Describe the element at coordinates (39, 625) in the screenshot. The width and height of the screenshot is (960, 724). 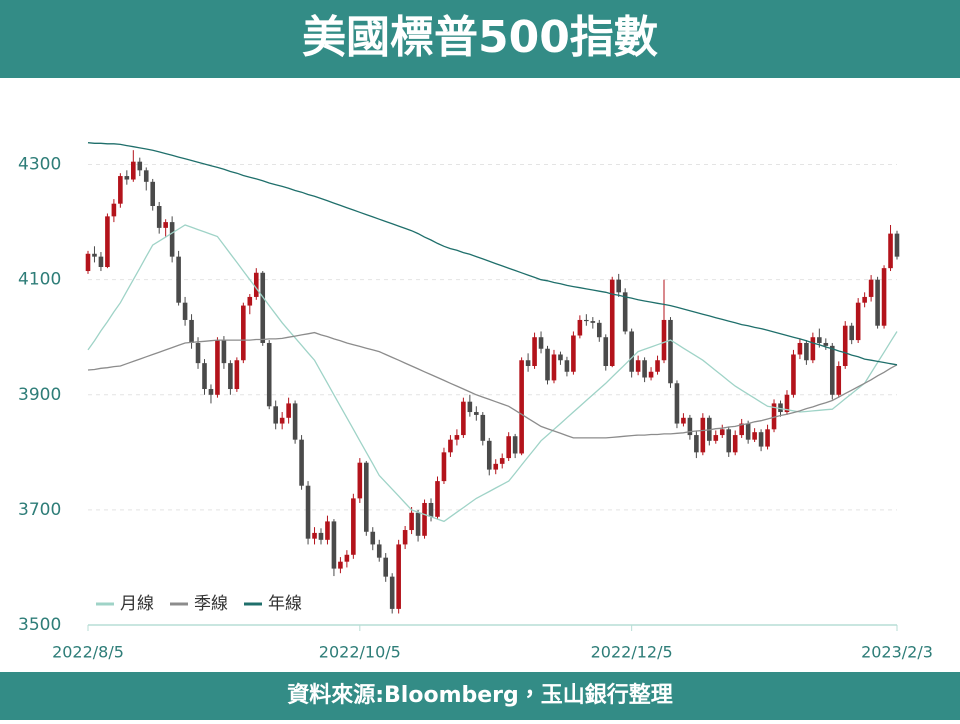
I see `y-tick-label: 3500` at that location.